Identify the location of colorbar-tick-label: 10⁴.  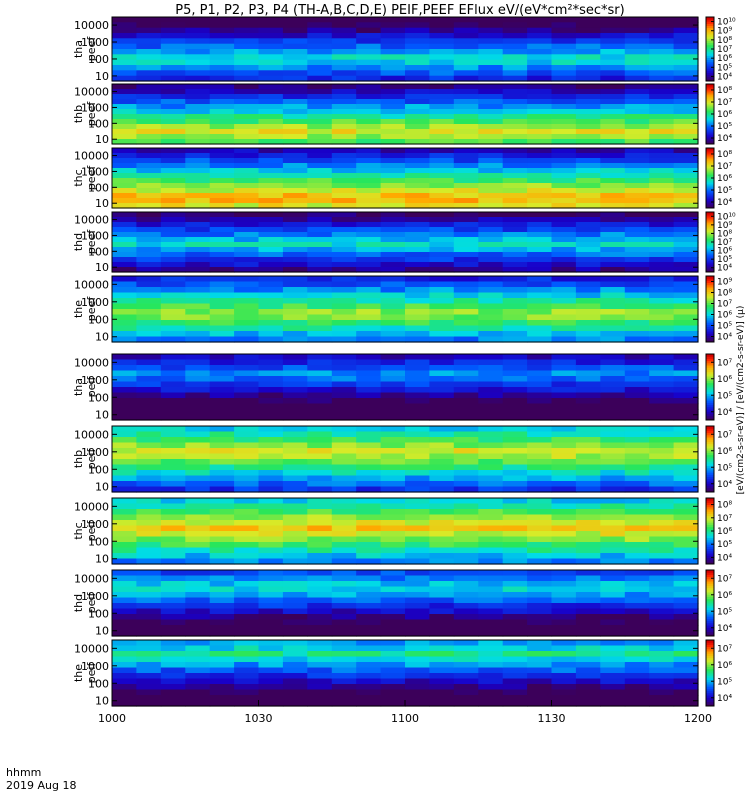
(724, 699).